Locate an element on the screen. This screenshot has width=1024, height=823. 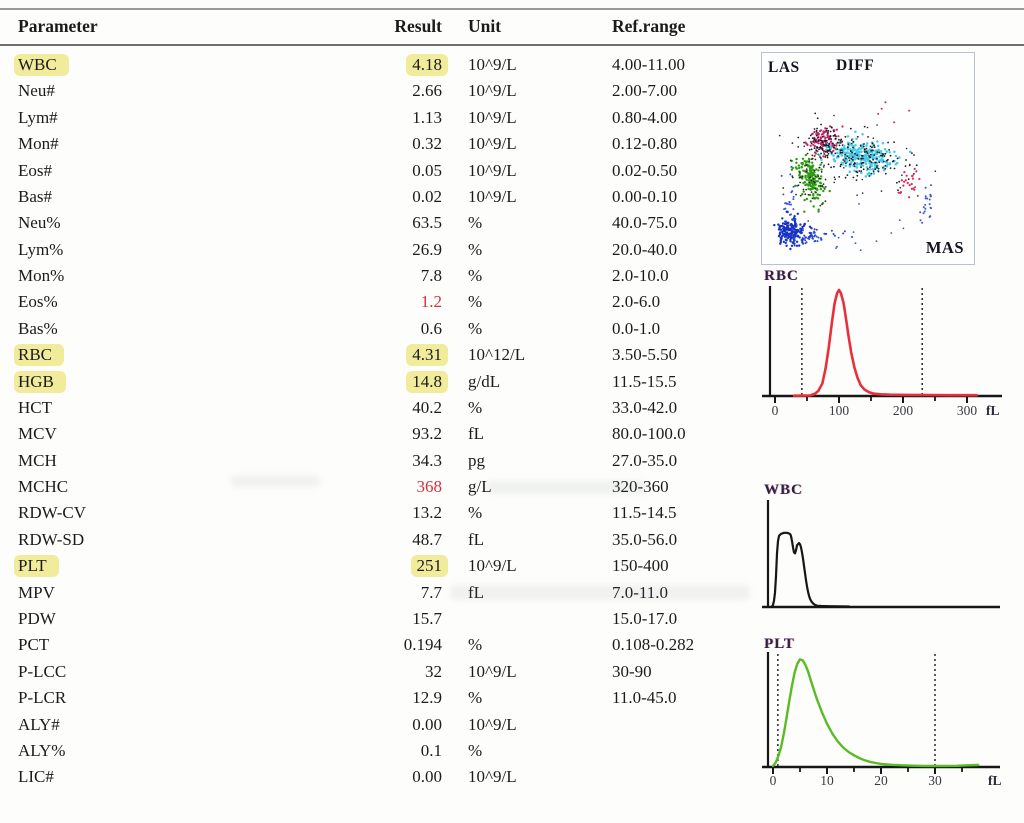
diff-scattergram-svg is located at coordinates (855, 176).